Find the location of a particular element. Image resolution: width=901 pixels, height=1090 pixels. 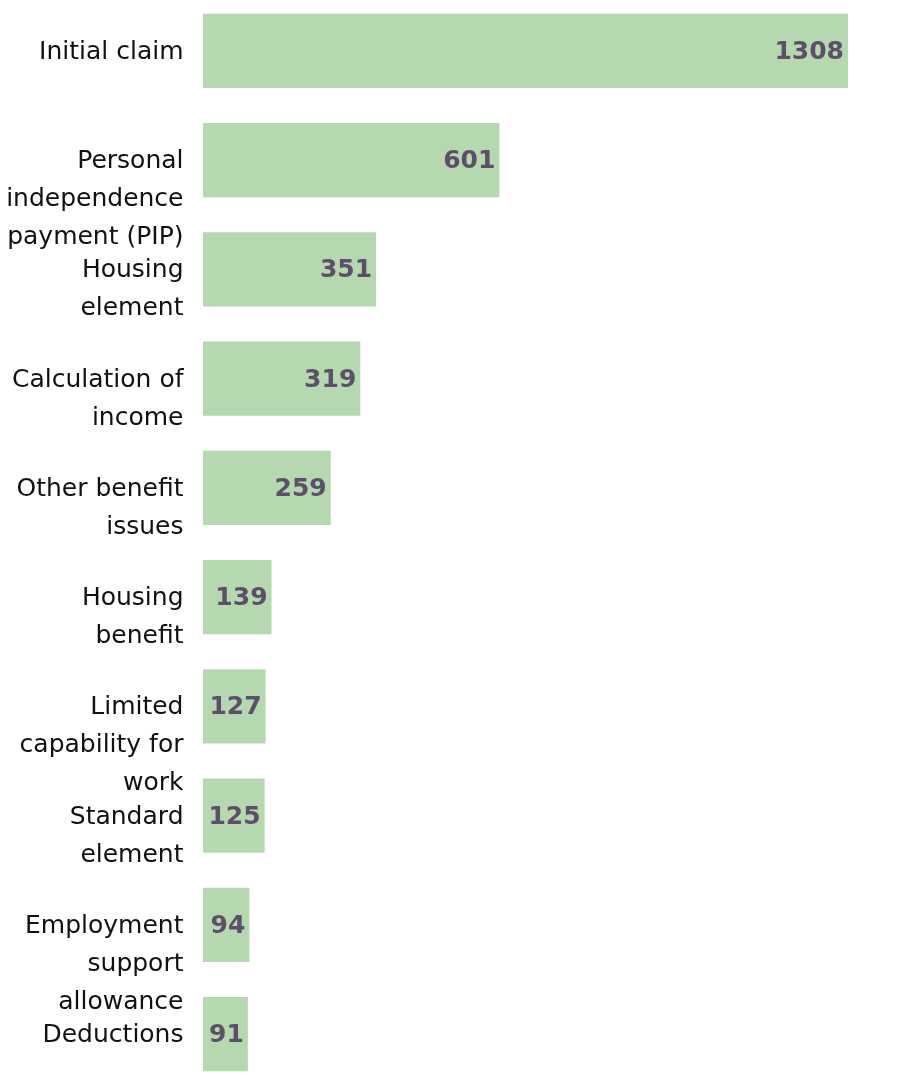

data-label: 94 is located at coordinates (228, 924).